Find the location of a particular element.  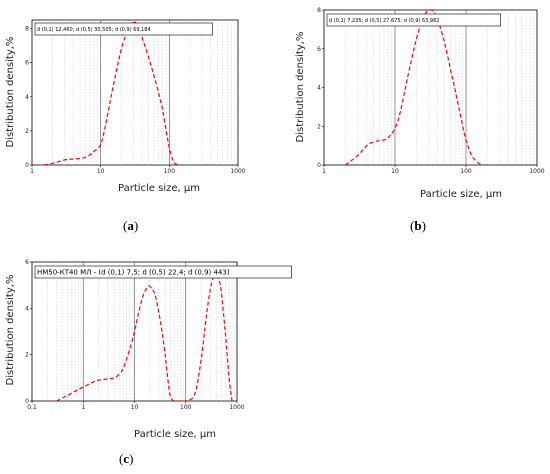

panel-label: (a) is located at coordinates (130, 225).